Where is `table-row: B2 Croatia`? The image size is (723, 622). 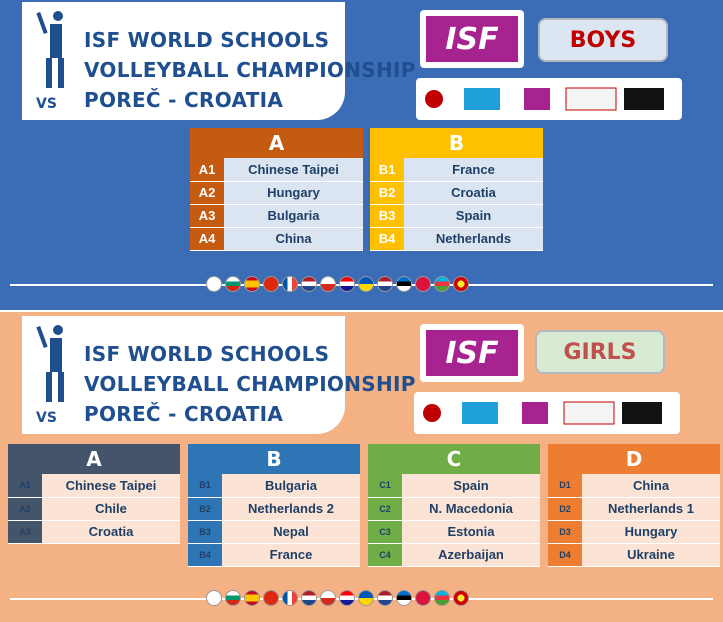 table-row: B2 Croatia is located at coordinates (456, 193).